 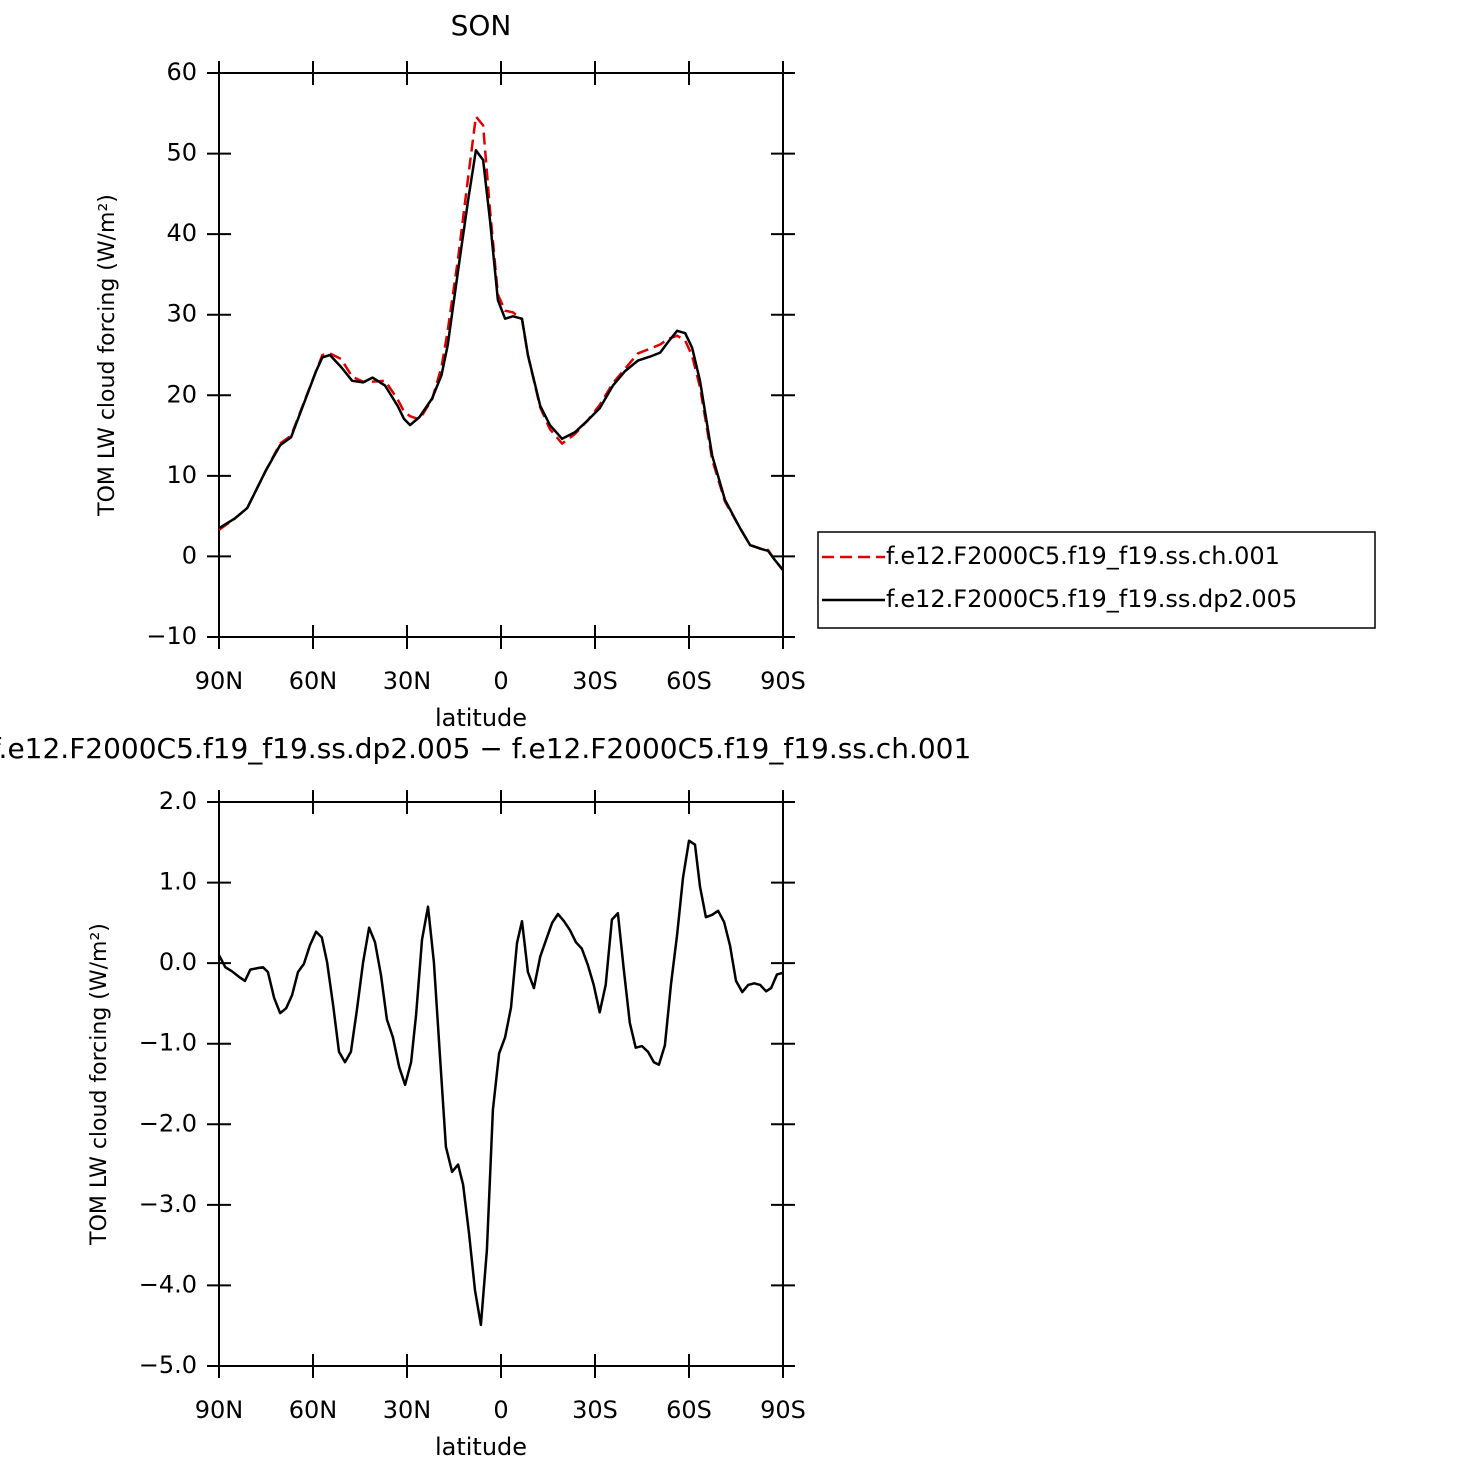 What do you see at coordinates (168, 1204) in the screenshot?
I see `y-tick-label: −3.0` at bounding box center [168, 1204].